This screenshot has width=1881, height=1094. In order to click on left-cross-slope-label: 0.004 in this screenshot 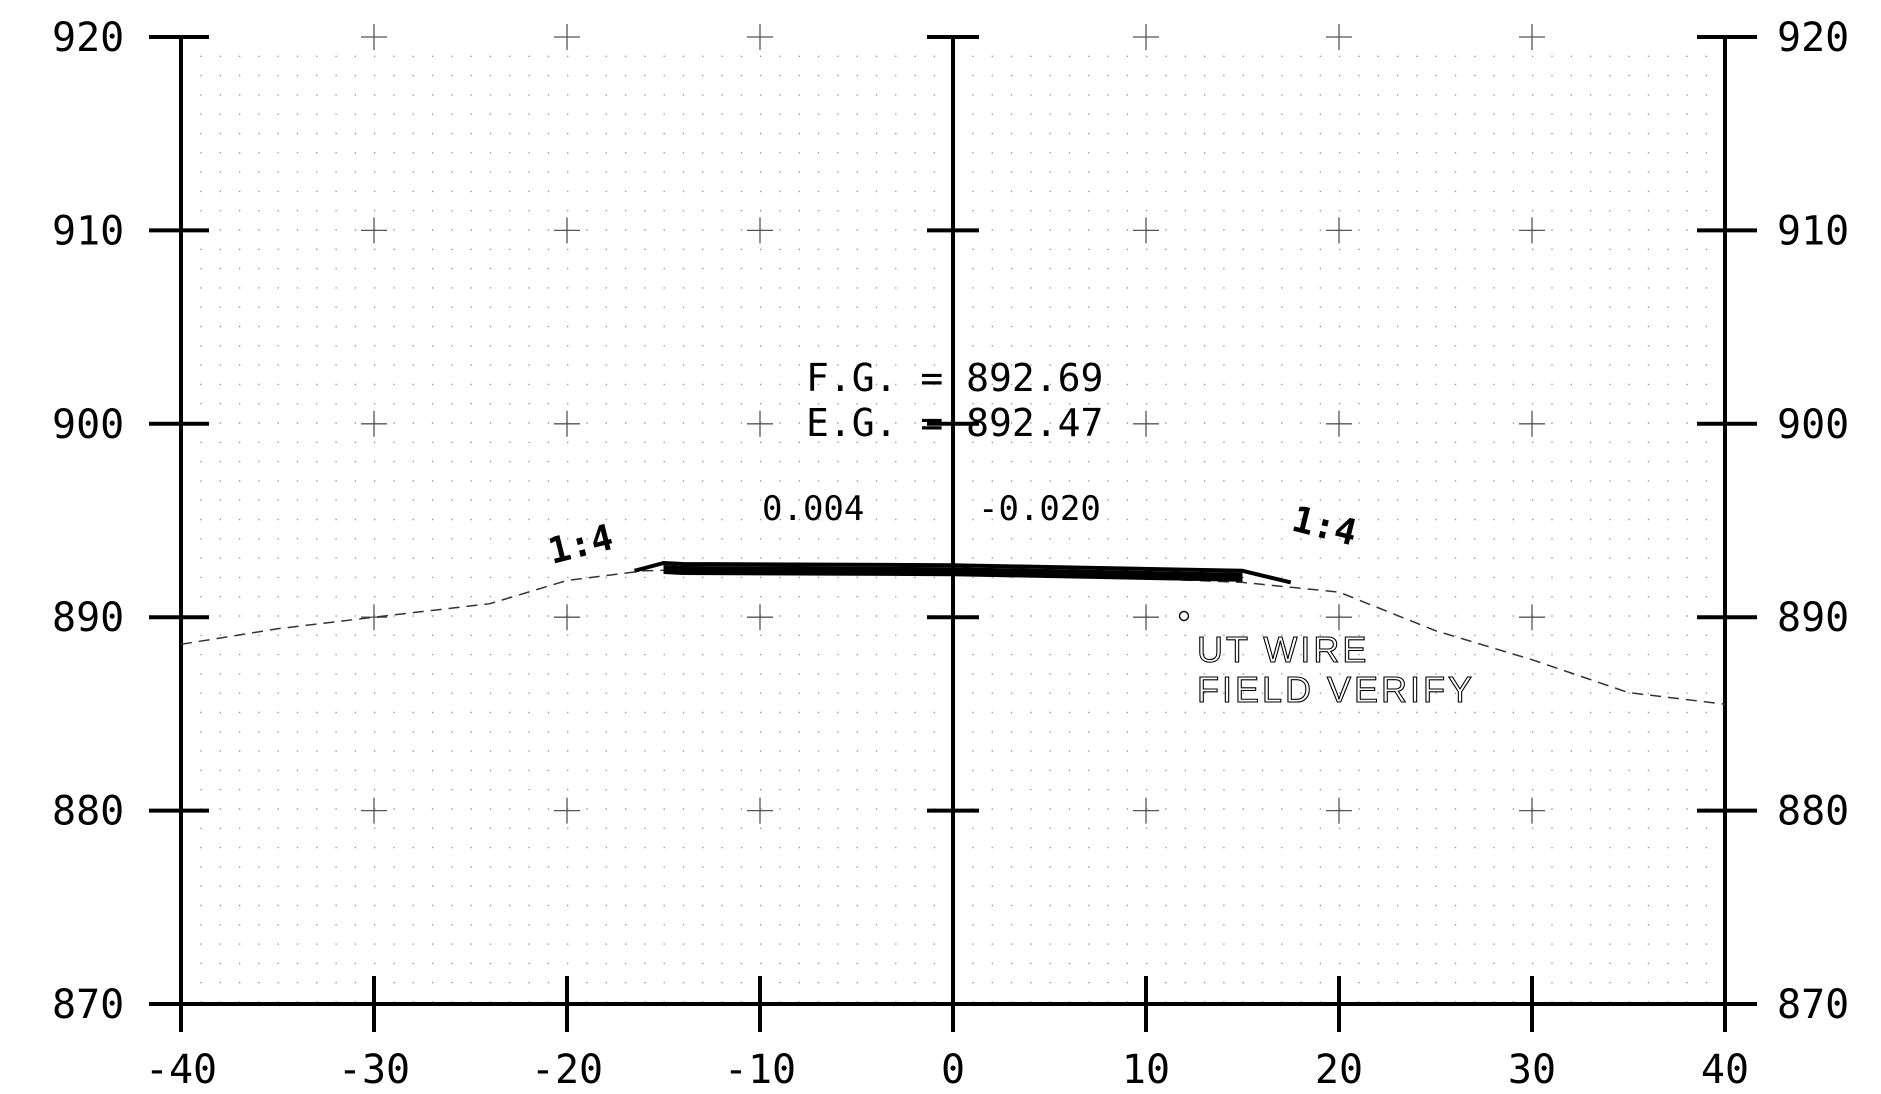, I will do `click(813, 509)`.